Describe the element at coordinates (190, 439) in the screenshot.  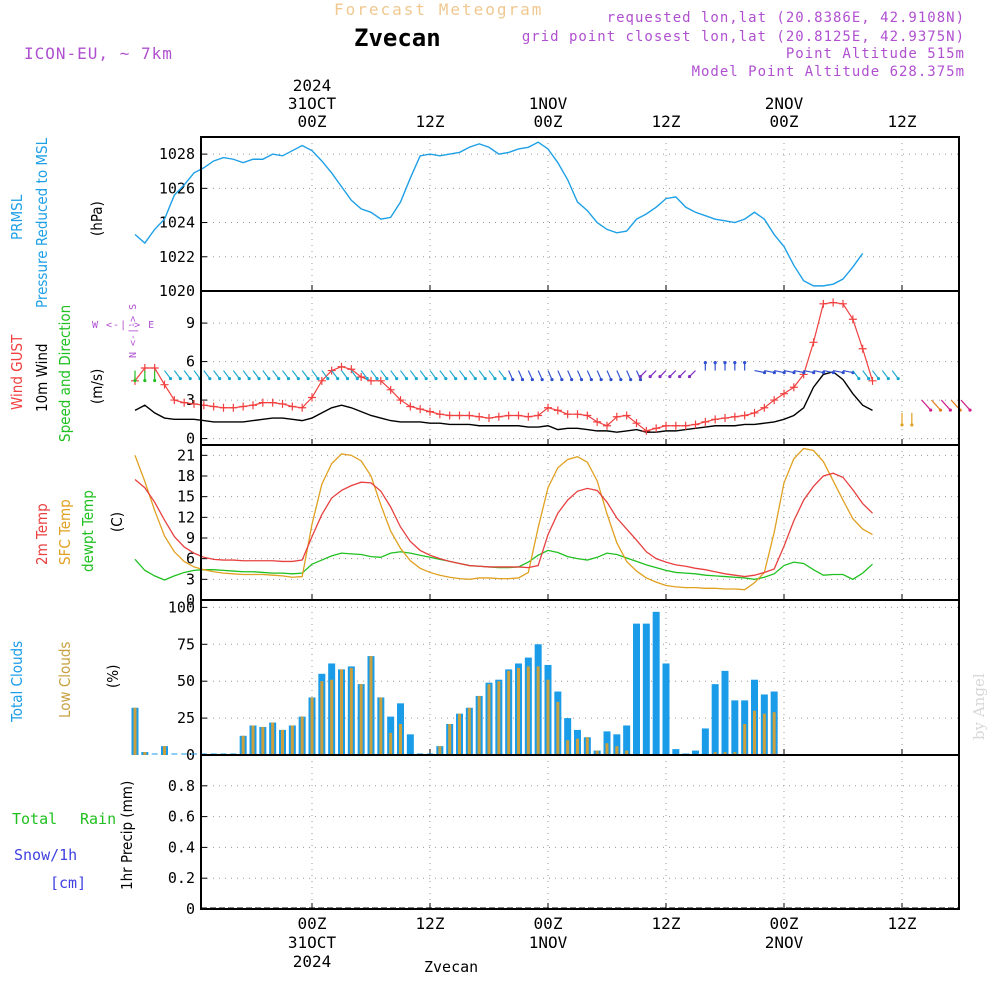
I see `y-tick-label: 0` at that location.